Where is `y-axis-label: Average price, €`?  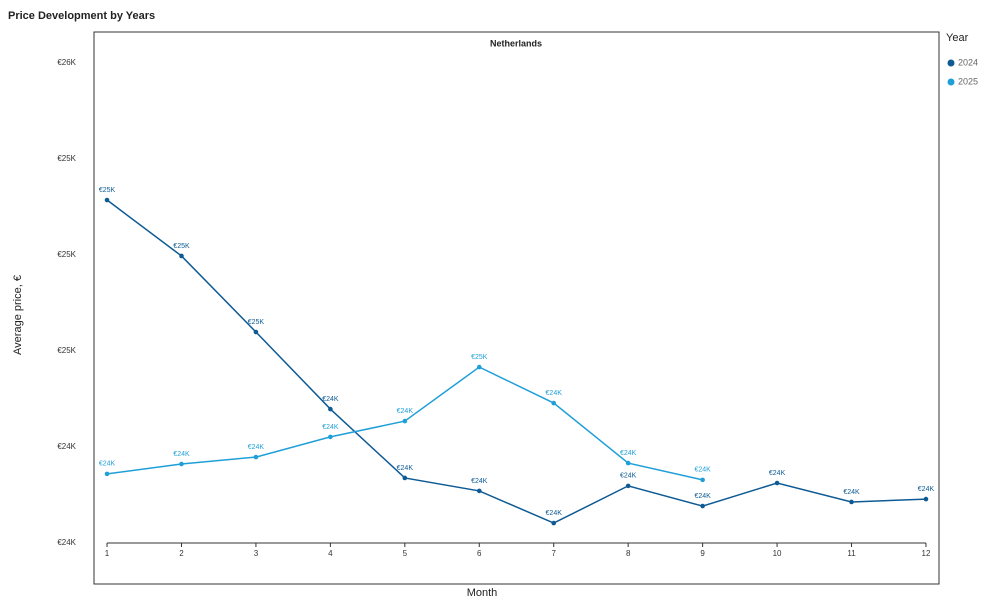
y-axis-label: Average price, € is located at coordinates (18, 315).